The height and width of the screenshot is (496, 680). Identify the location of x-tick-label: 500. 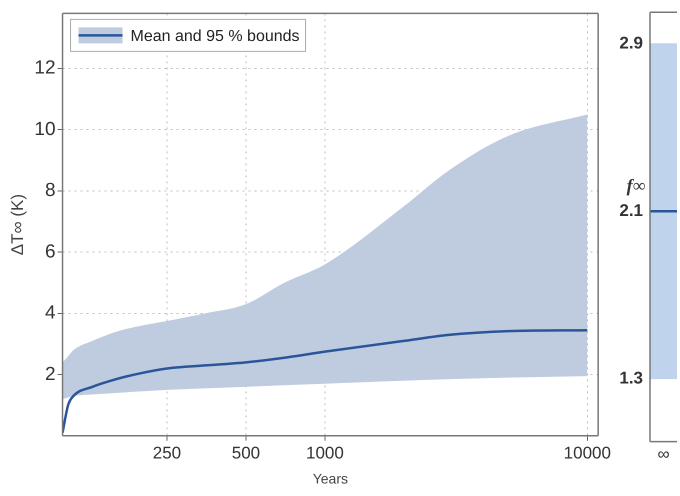
(246, 453).